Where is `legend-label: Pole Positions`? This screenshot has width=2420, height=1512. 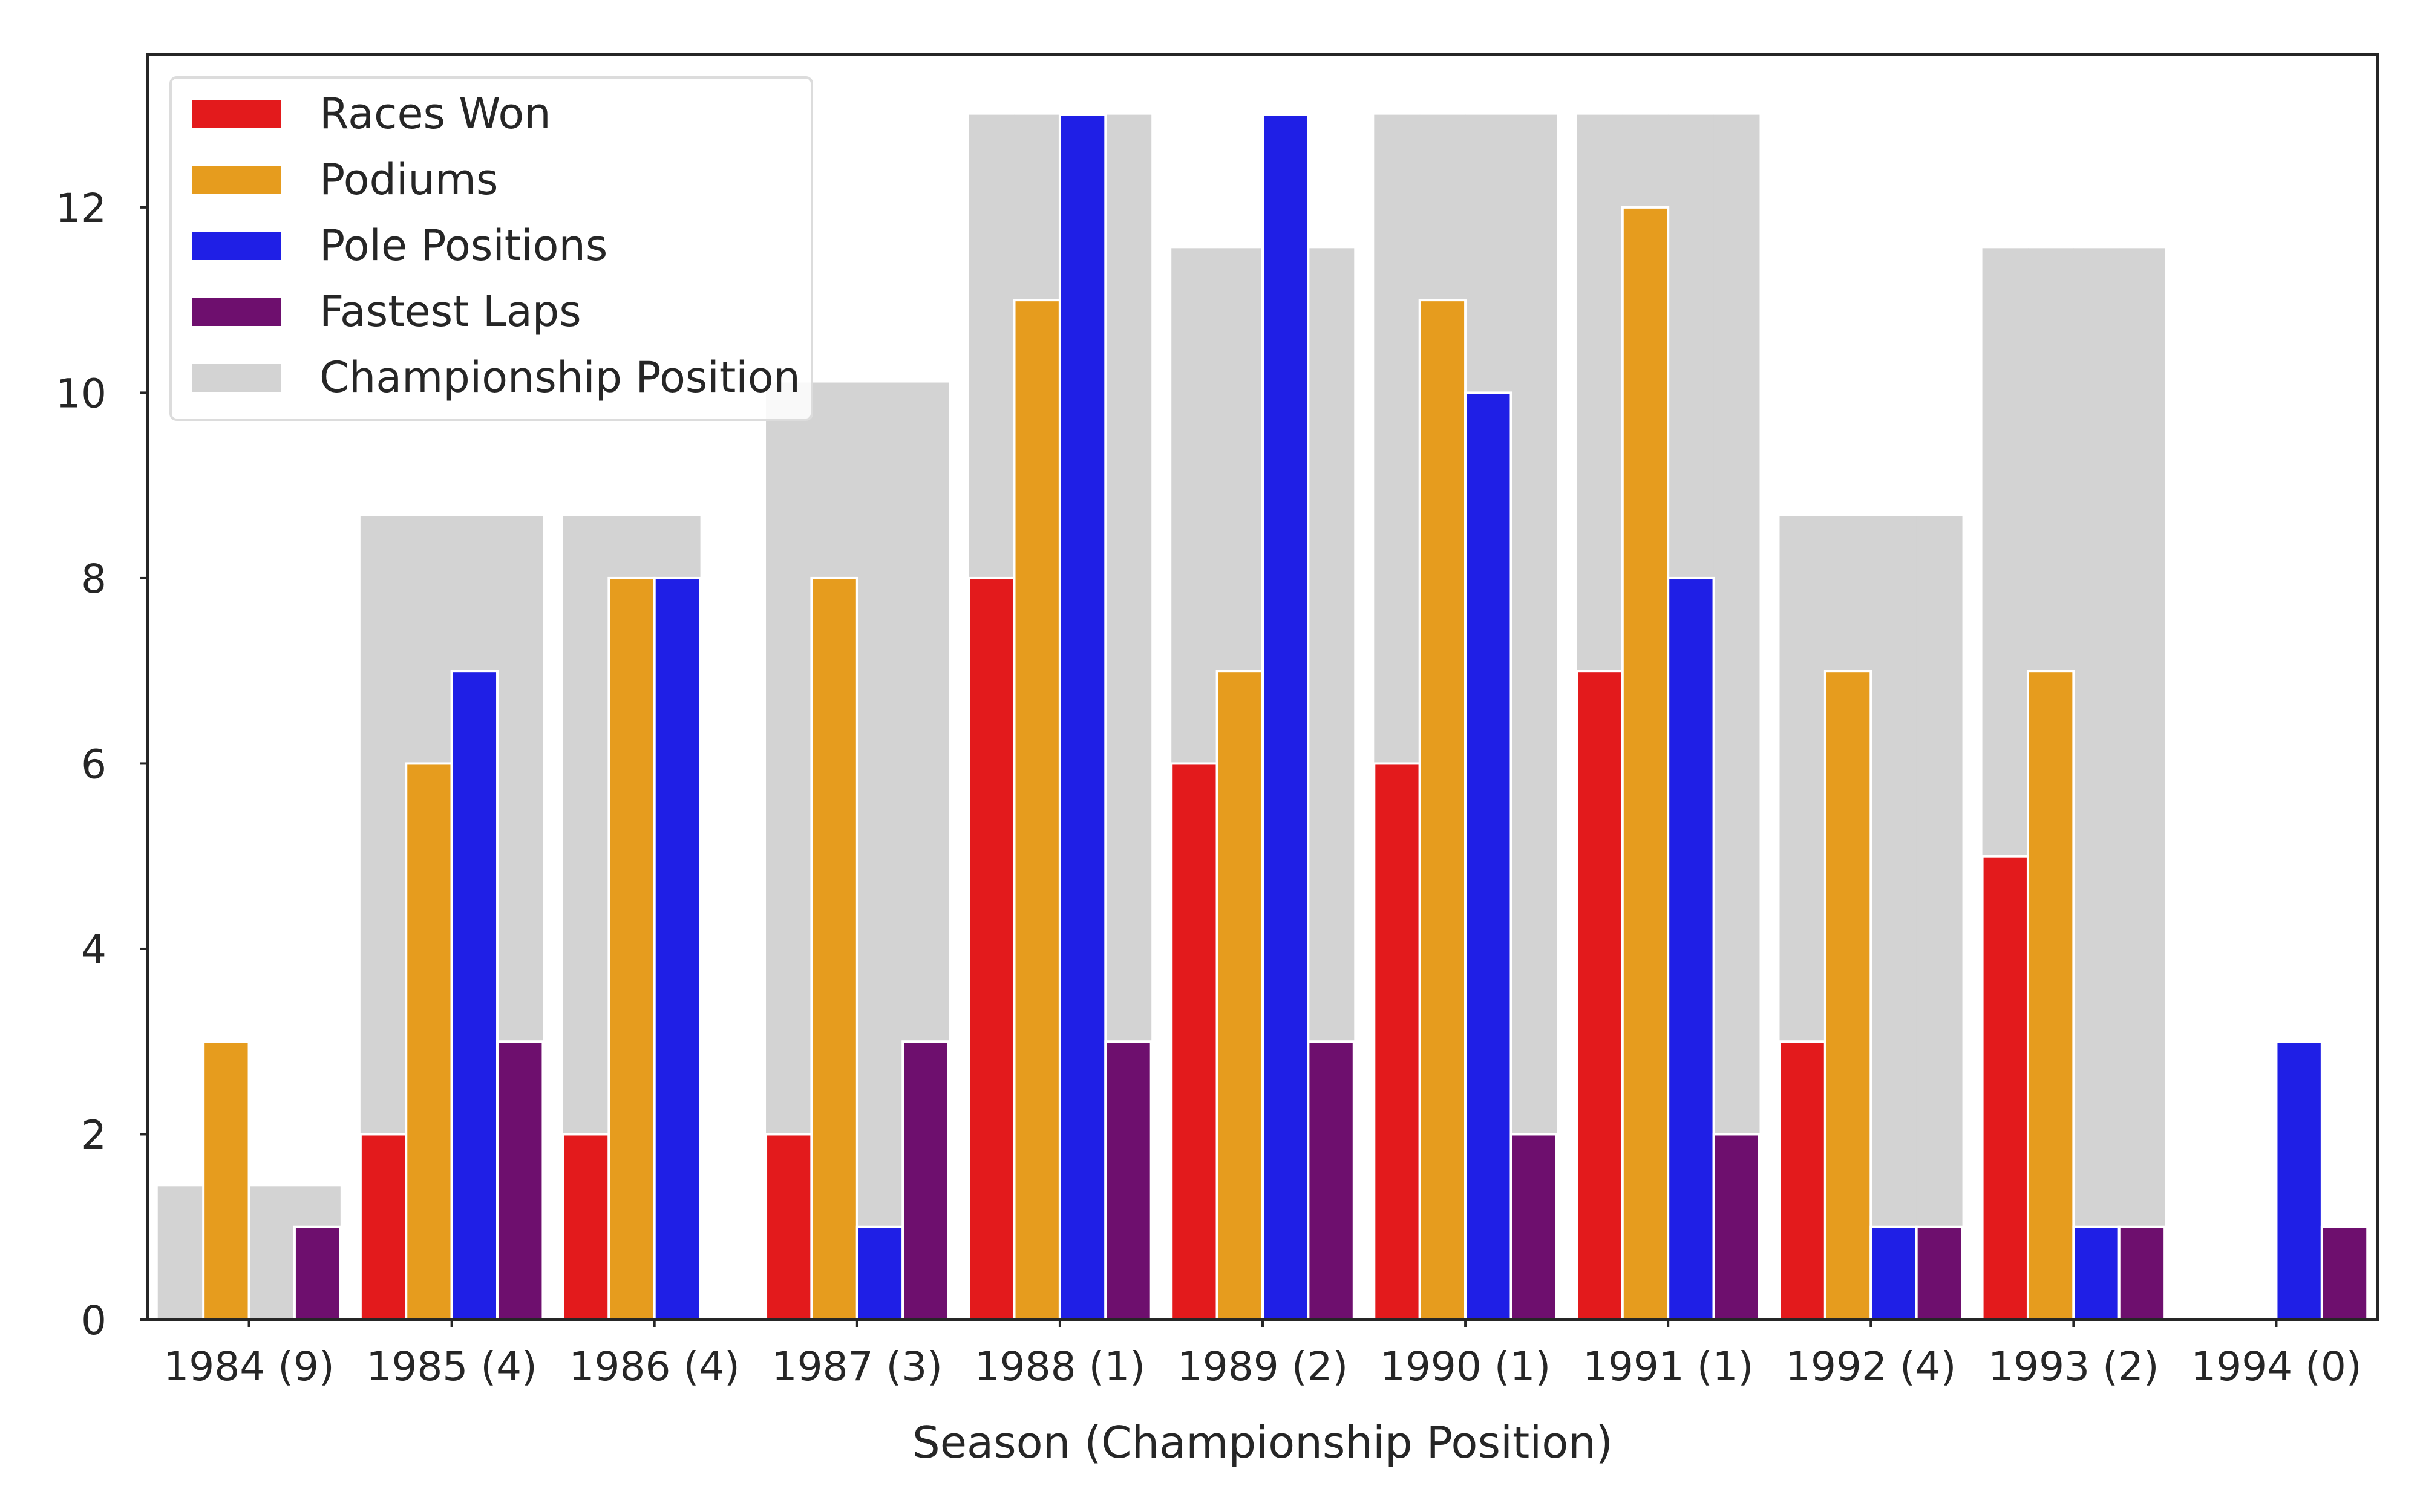 legend-label: Pole Positions is located at coordinates (463, 246).